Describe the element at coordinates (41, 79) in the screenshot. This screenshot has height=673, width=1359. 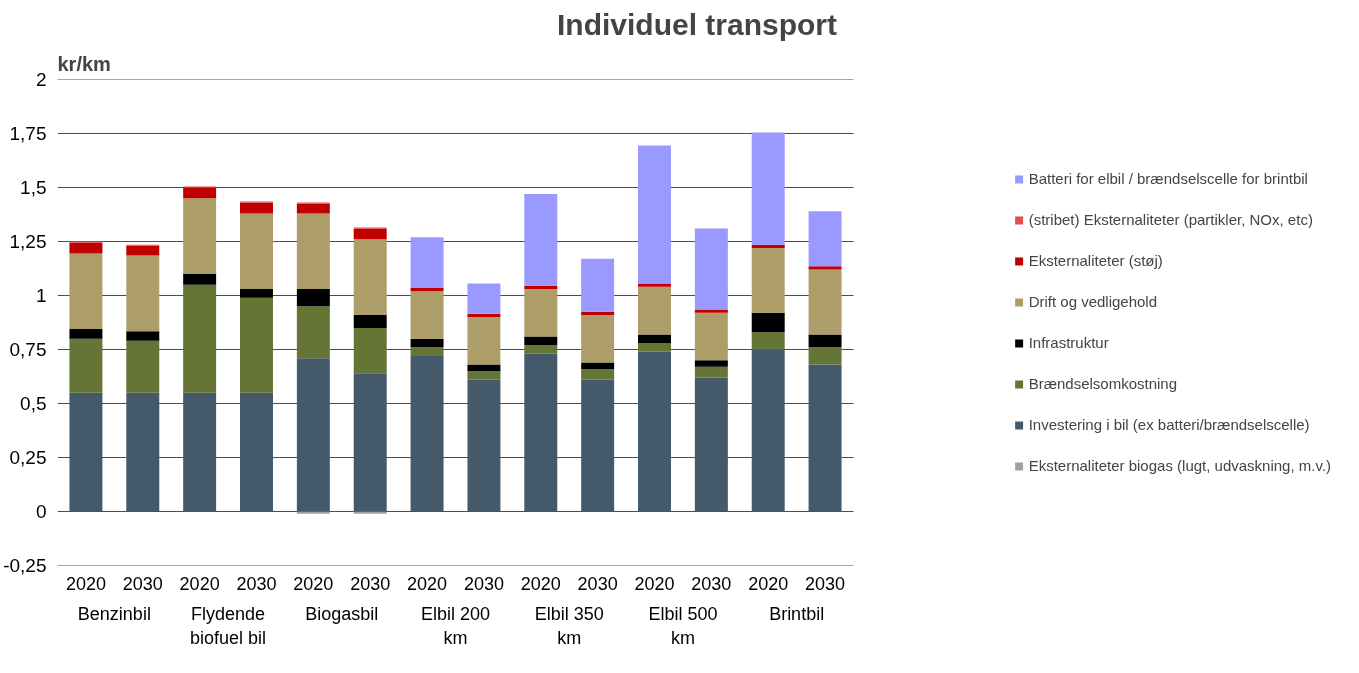
I see `y-tick-label: 2` at that location.